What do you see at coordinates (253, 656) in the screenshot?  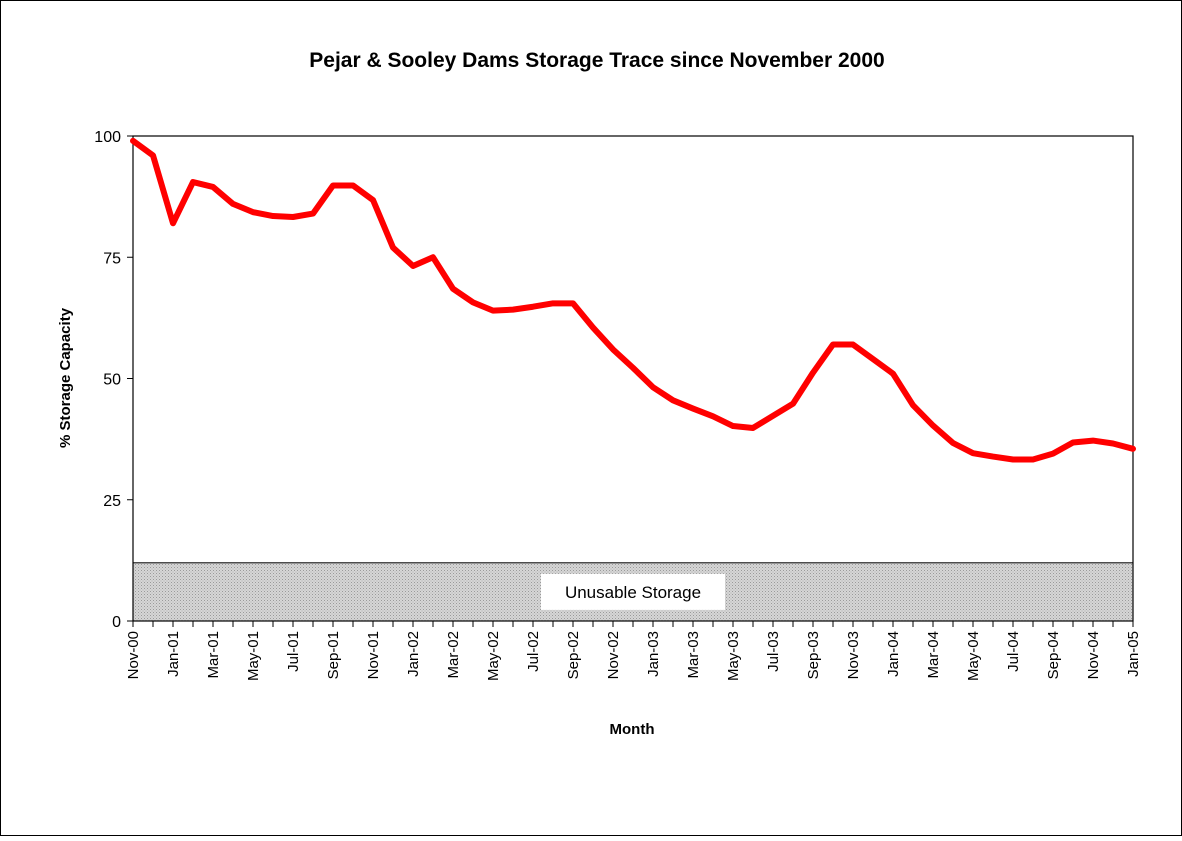 I see `x-tick-label: May-01` at bounding box center [253, 656].